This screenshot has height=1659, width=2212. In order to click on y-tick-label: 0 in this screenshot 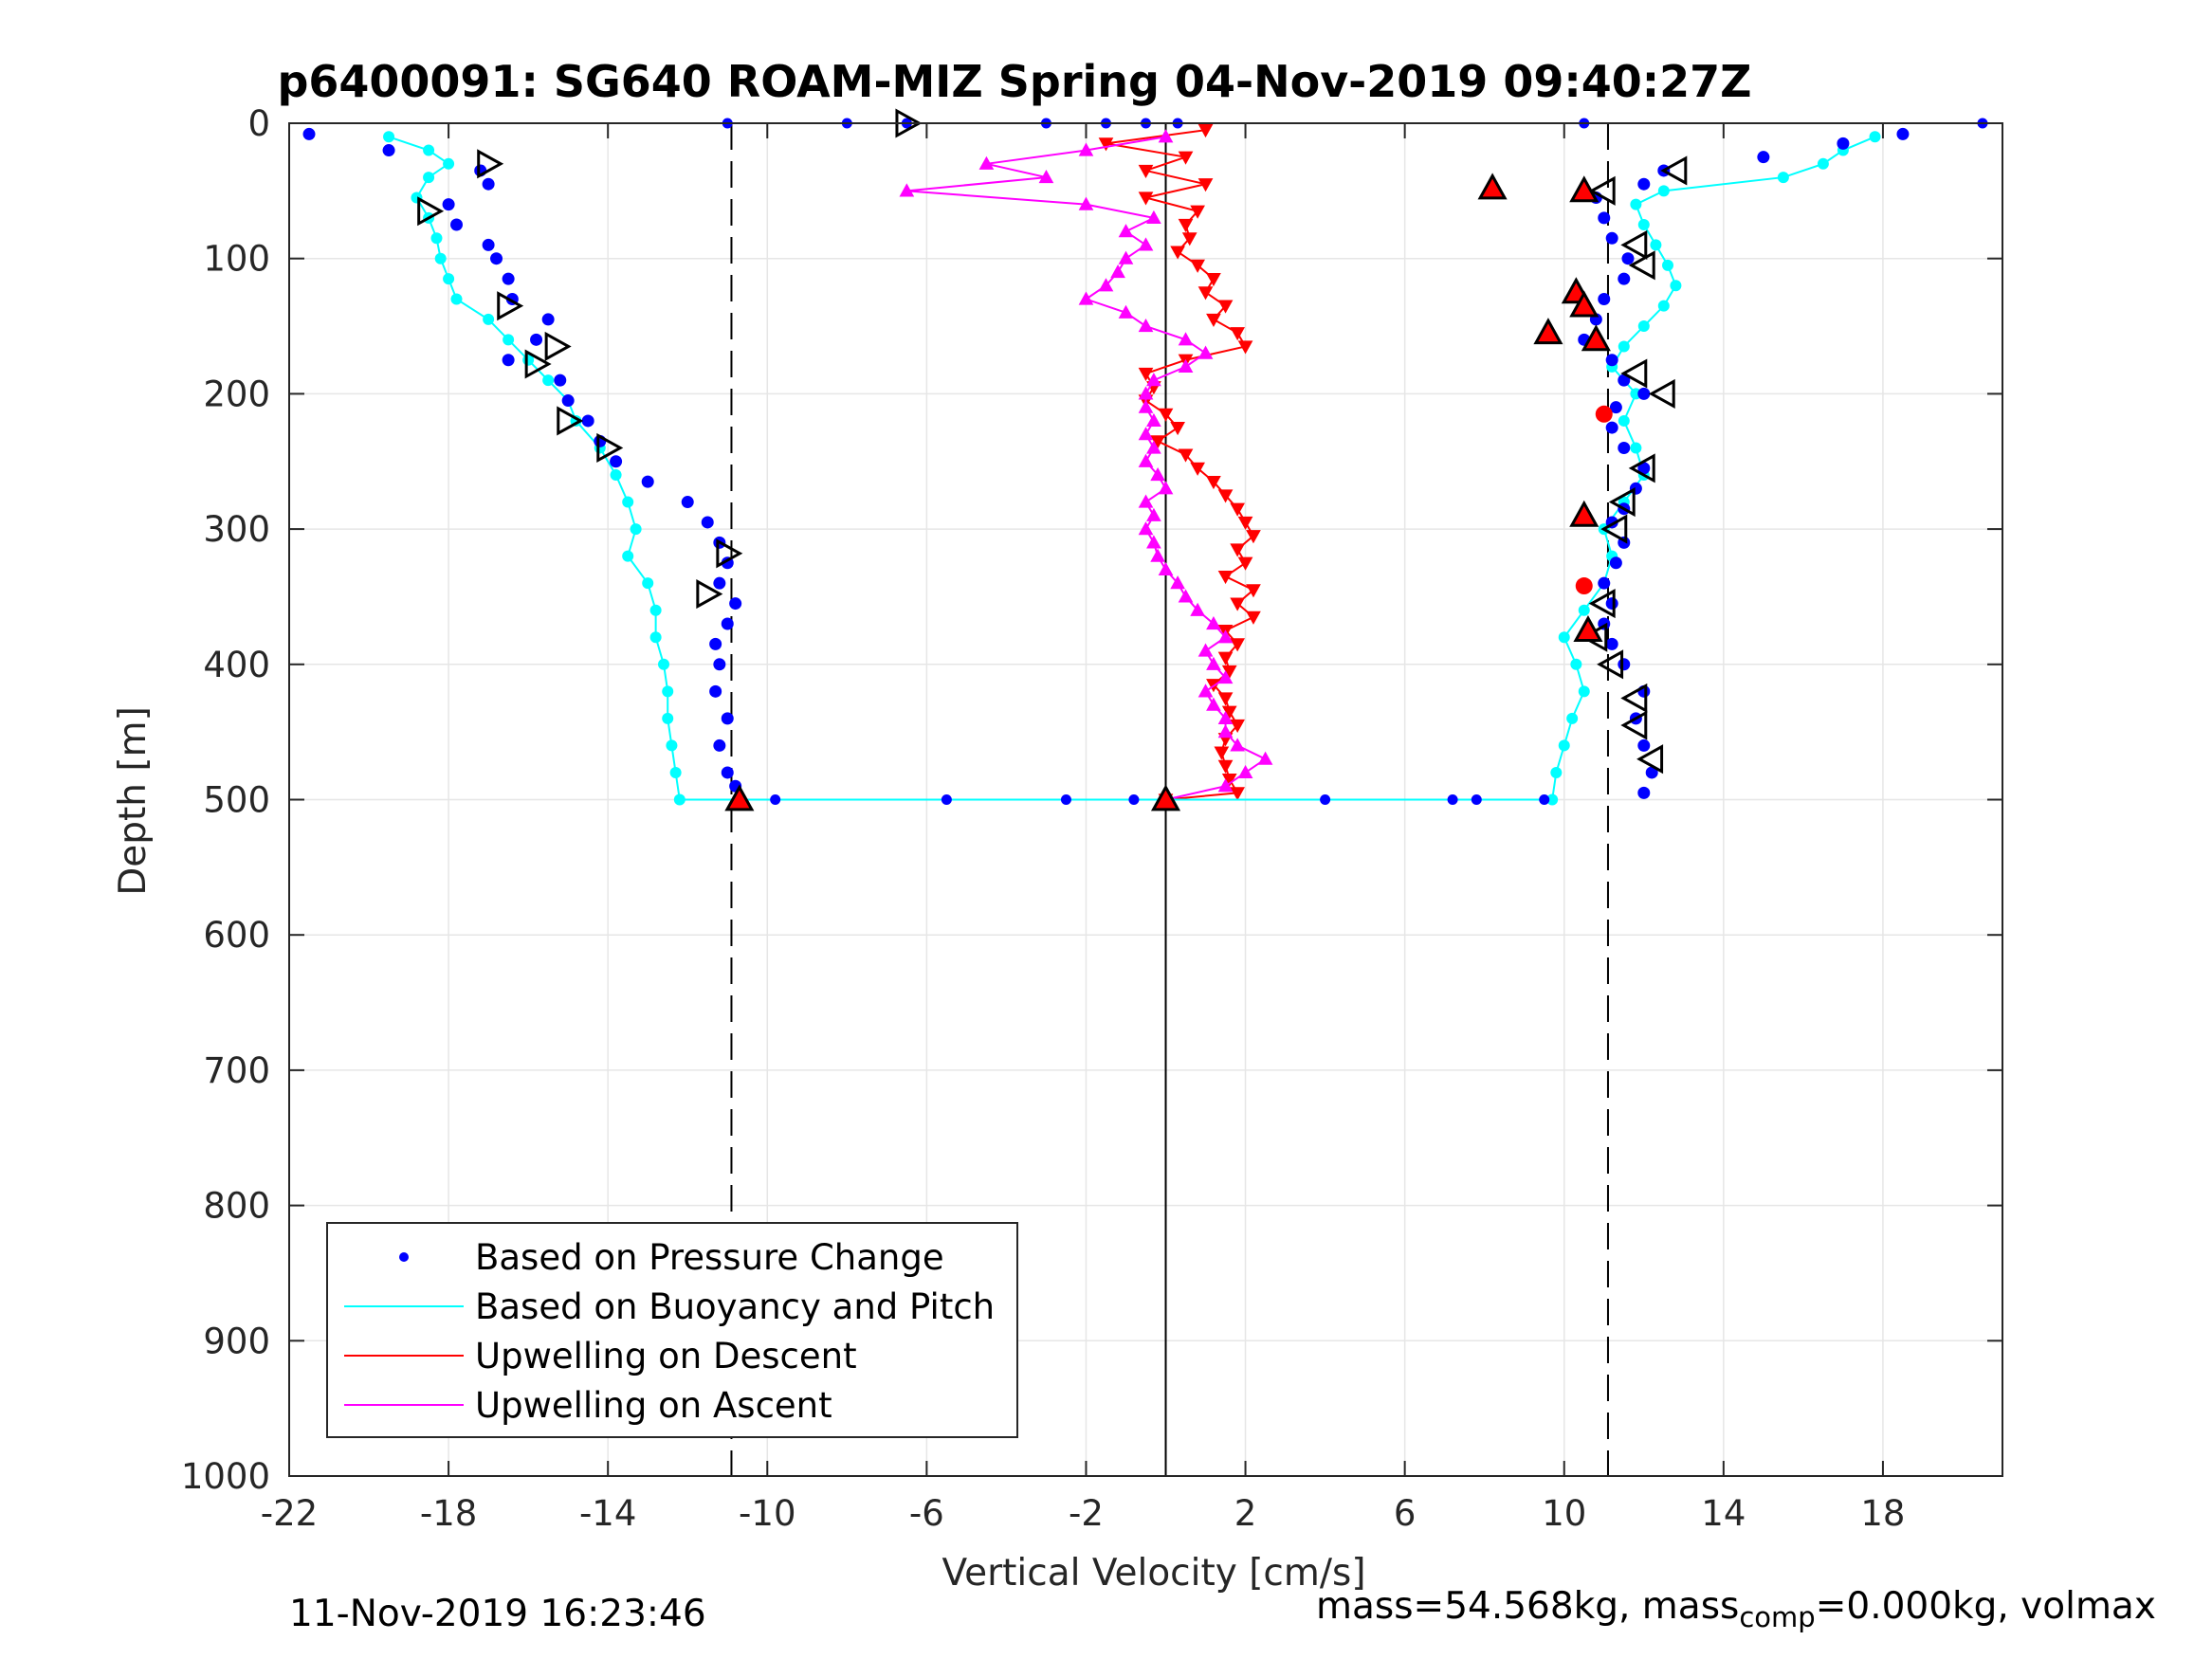, I will do `click(258, 123)`.